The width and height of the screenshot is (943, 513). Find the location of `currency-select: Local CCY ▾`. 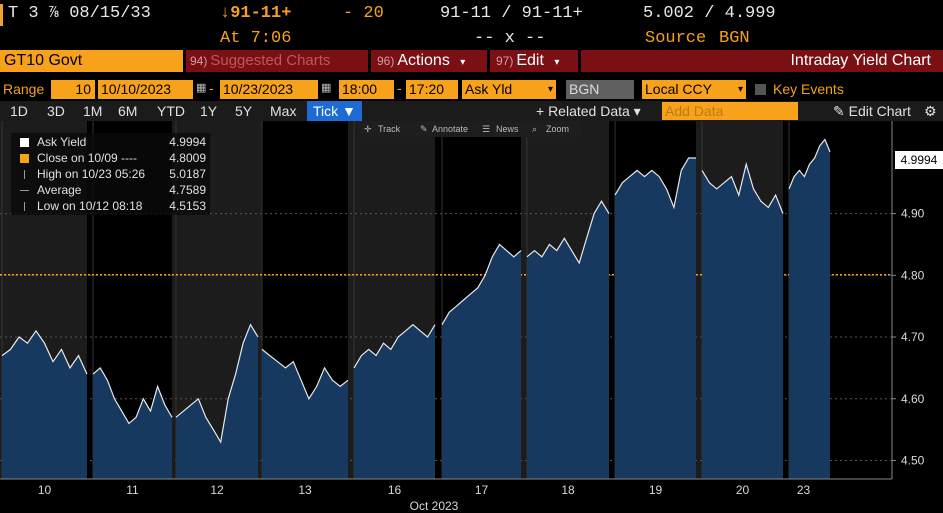

currency-select: Local CCY ▾ is located at coordinates (694, 89).